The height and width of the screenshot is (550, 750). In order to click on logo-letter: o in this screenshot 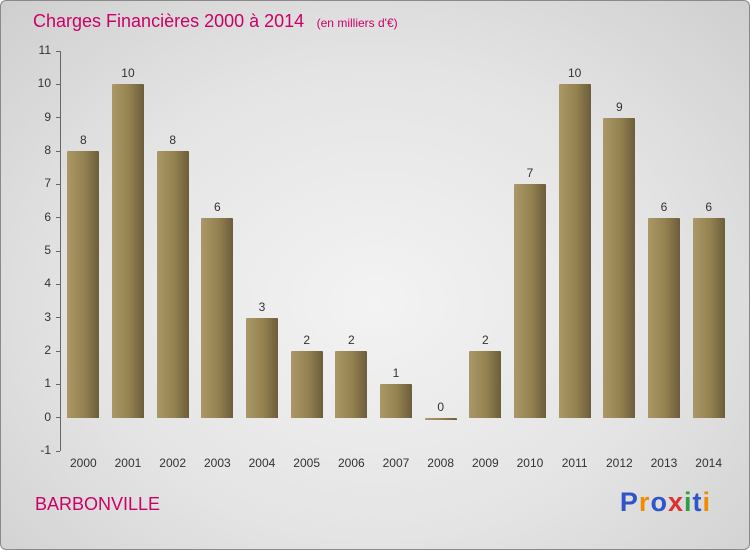, I will do `click(659, 502)`.